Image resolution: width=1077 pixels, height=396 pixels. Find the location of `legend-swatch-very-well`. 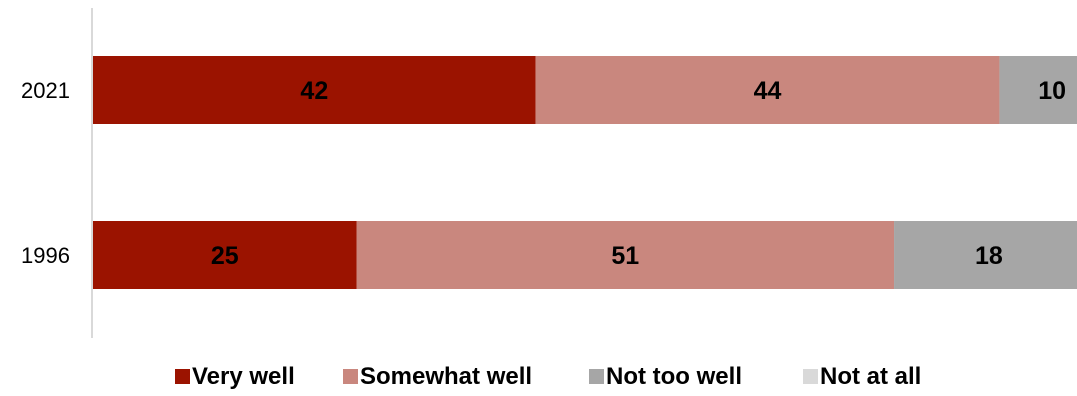

legend-swatch-very-well is located at coordinates (182, 376).